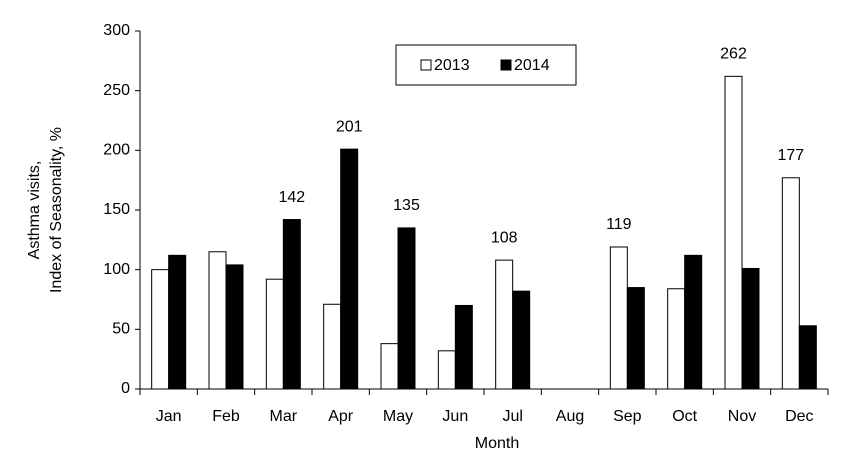 This screenshot has height=459, width=849. I want to click on x-tick-label: Dec, so click(799, 416).